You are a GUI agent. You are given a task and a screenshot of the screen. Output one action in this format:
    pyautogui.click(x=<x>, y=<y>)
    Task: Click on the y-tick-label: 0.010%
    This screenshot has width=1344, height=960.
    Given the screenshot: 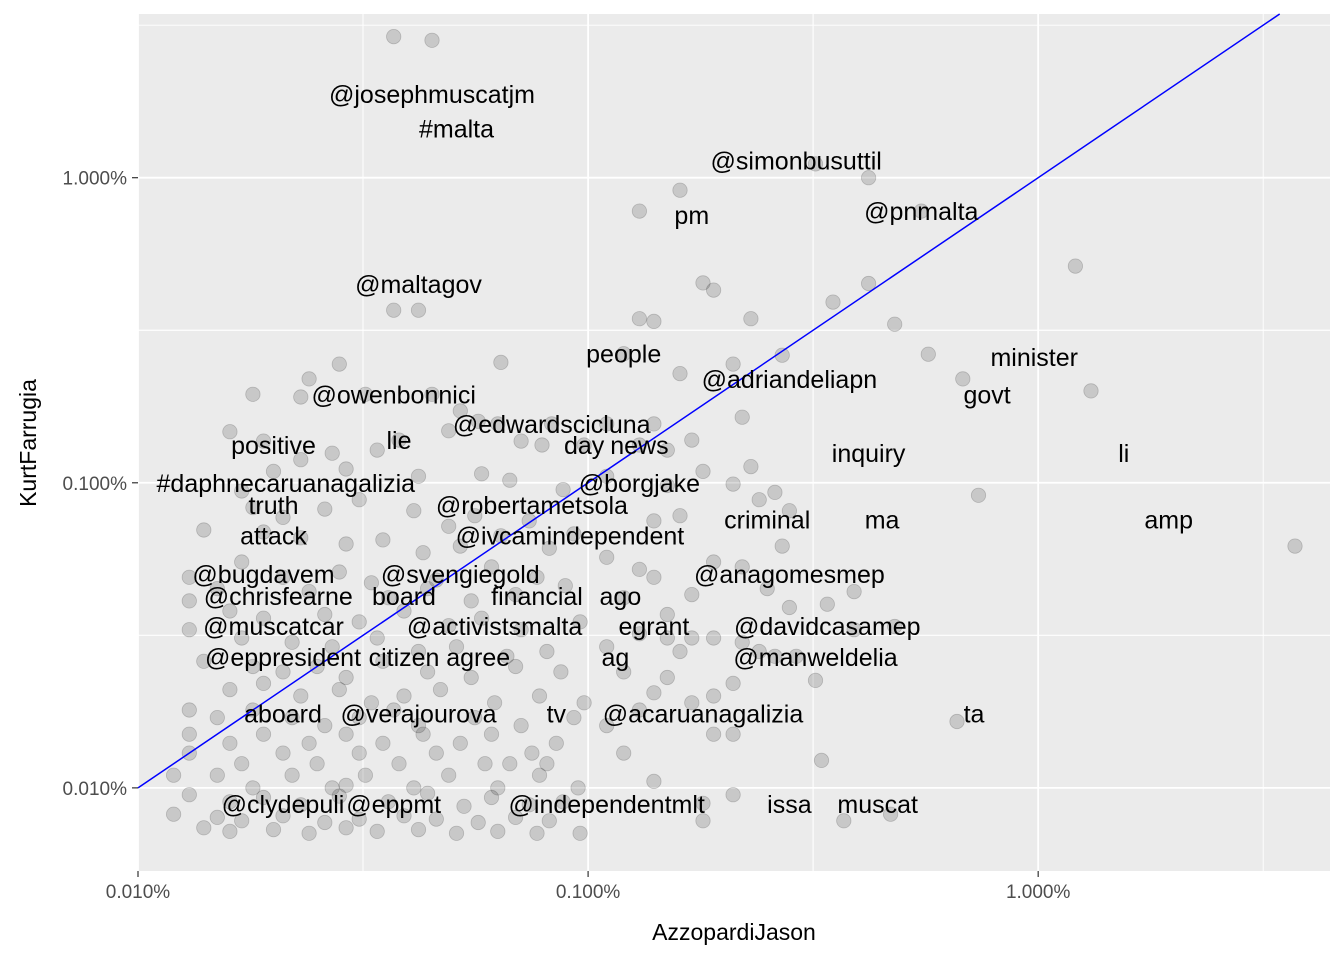 What is the action you would take?
    pyautogui.click(x=95, y=789)
    